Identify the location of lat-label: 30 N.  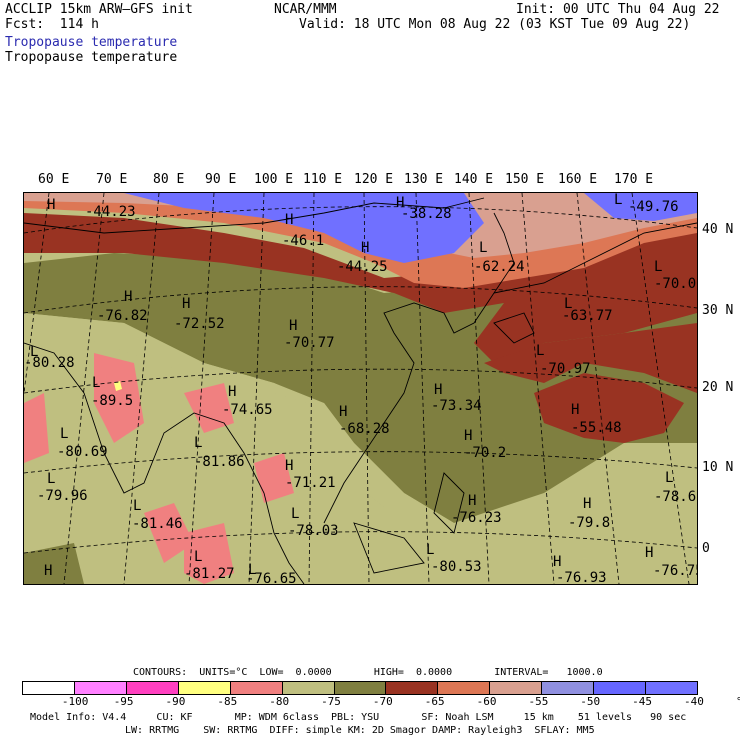
(718, 310).